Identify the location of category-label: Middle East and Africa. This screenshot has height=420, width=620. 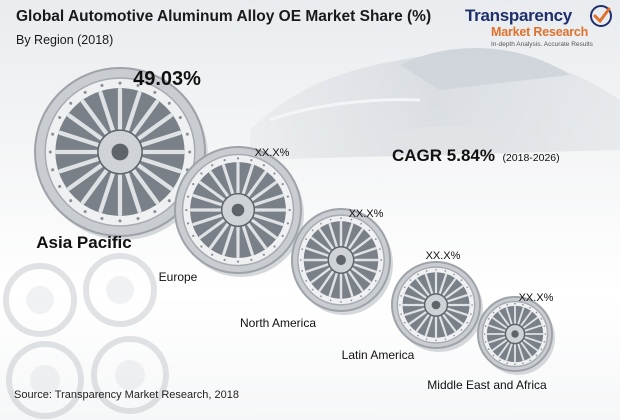
(487, 385).